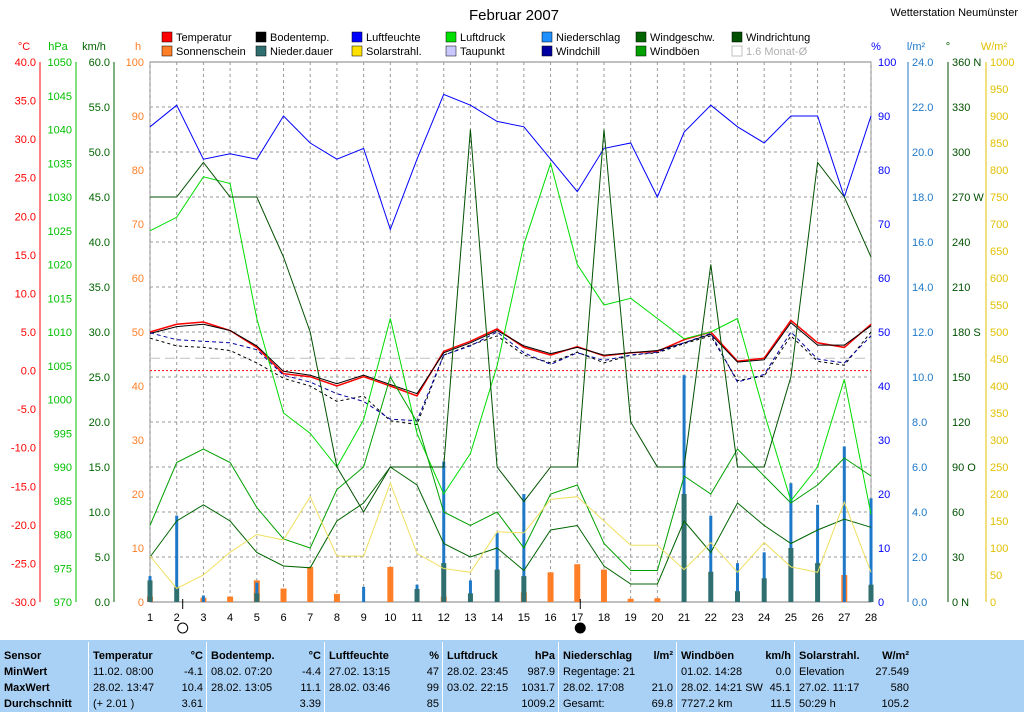  What do you see at coordinates (183, 628) in the screenshot?
I see `full-moon-icon` at bounding box center [183, 628].